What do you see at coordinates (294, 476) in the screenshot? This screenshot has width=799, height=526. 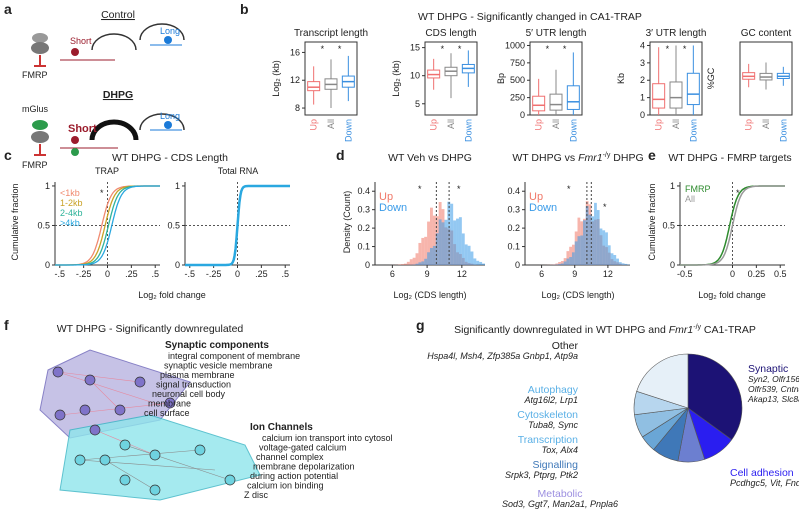 I see `list-item: during action potential` at bounding box center [294, 476].